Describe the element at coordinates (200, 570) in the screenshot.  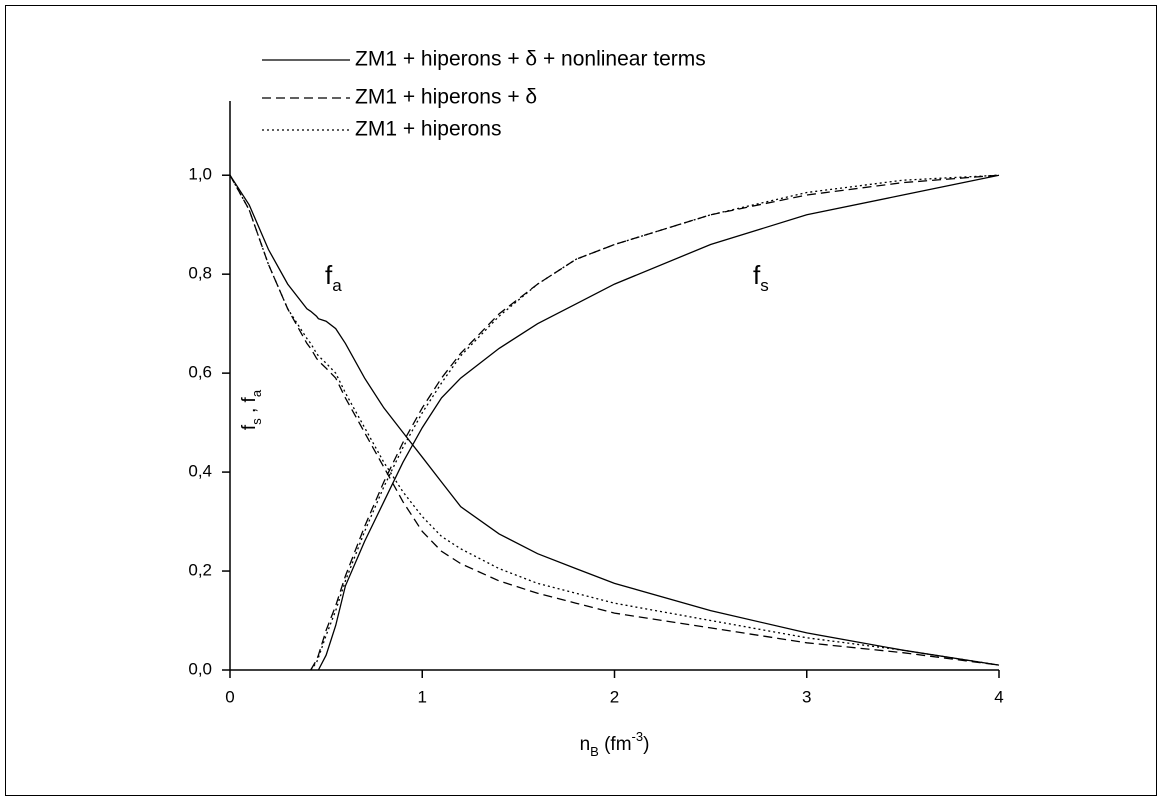
I see `y-tick-label: 0,2` at that location.